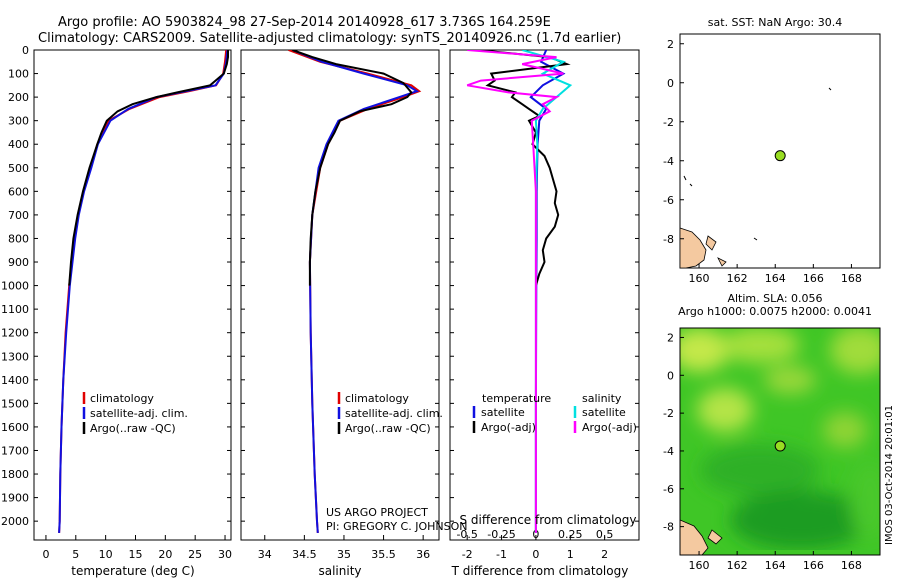 Image resolution: width=900 pixels, height=580 pixels. I want to click on depth-tick-label: 200, so click(18, 97).